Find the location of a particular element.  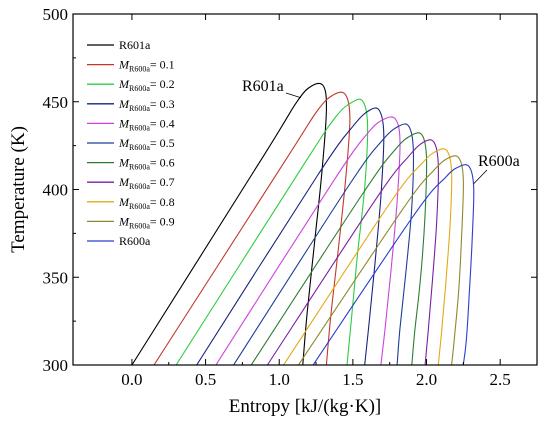

x-tick-label: 0.0 is located at coordinates (131, 379).